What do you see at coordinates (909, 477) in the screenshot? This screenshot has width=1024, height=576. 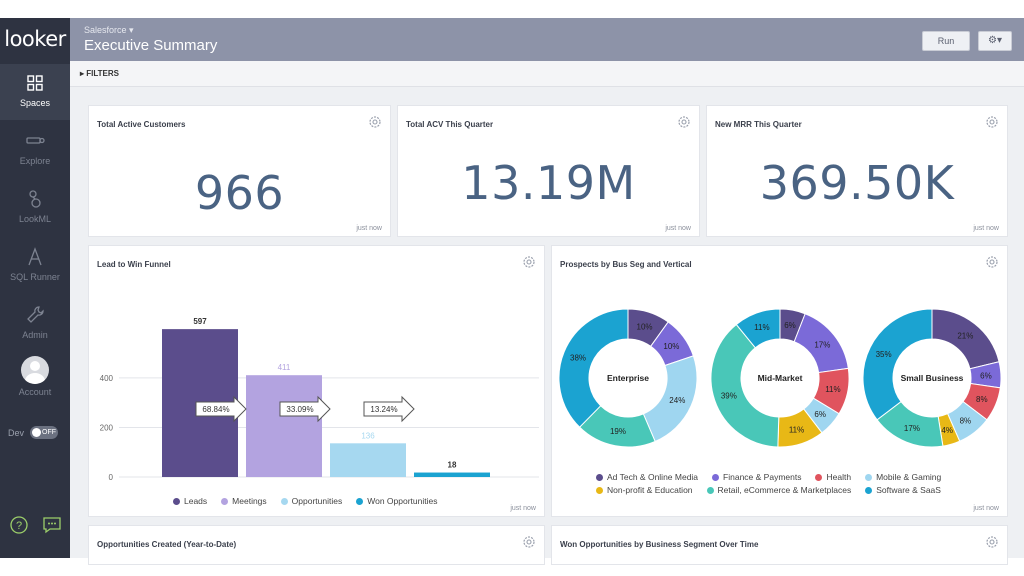 I see `legend-label: Mobile & Gaming` at bounding box center [909, 477].